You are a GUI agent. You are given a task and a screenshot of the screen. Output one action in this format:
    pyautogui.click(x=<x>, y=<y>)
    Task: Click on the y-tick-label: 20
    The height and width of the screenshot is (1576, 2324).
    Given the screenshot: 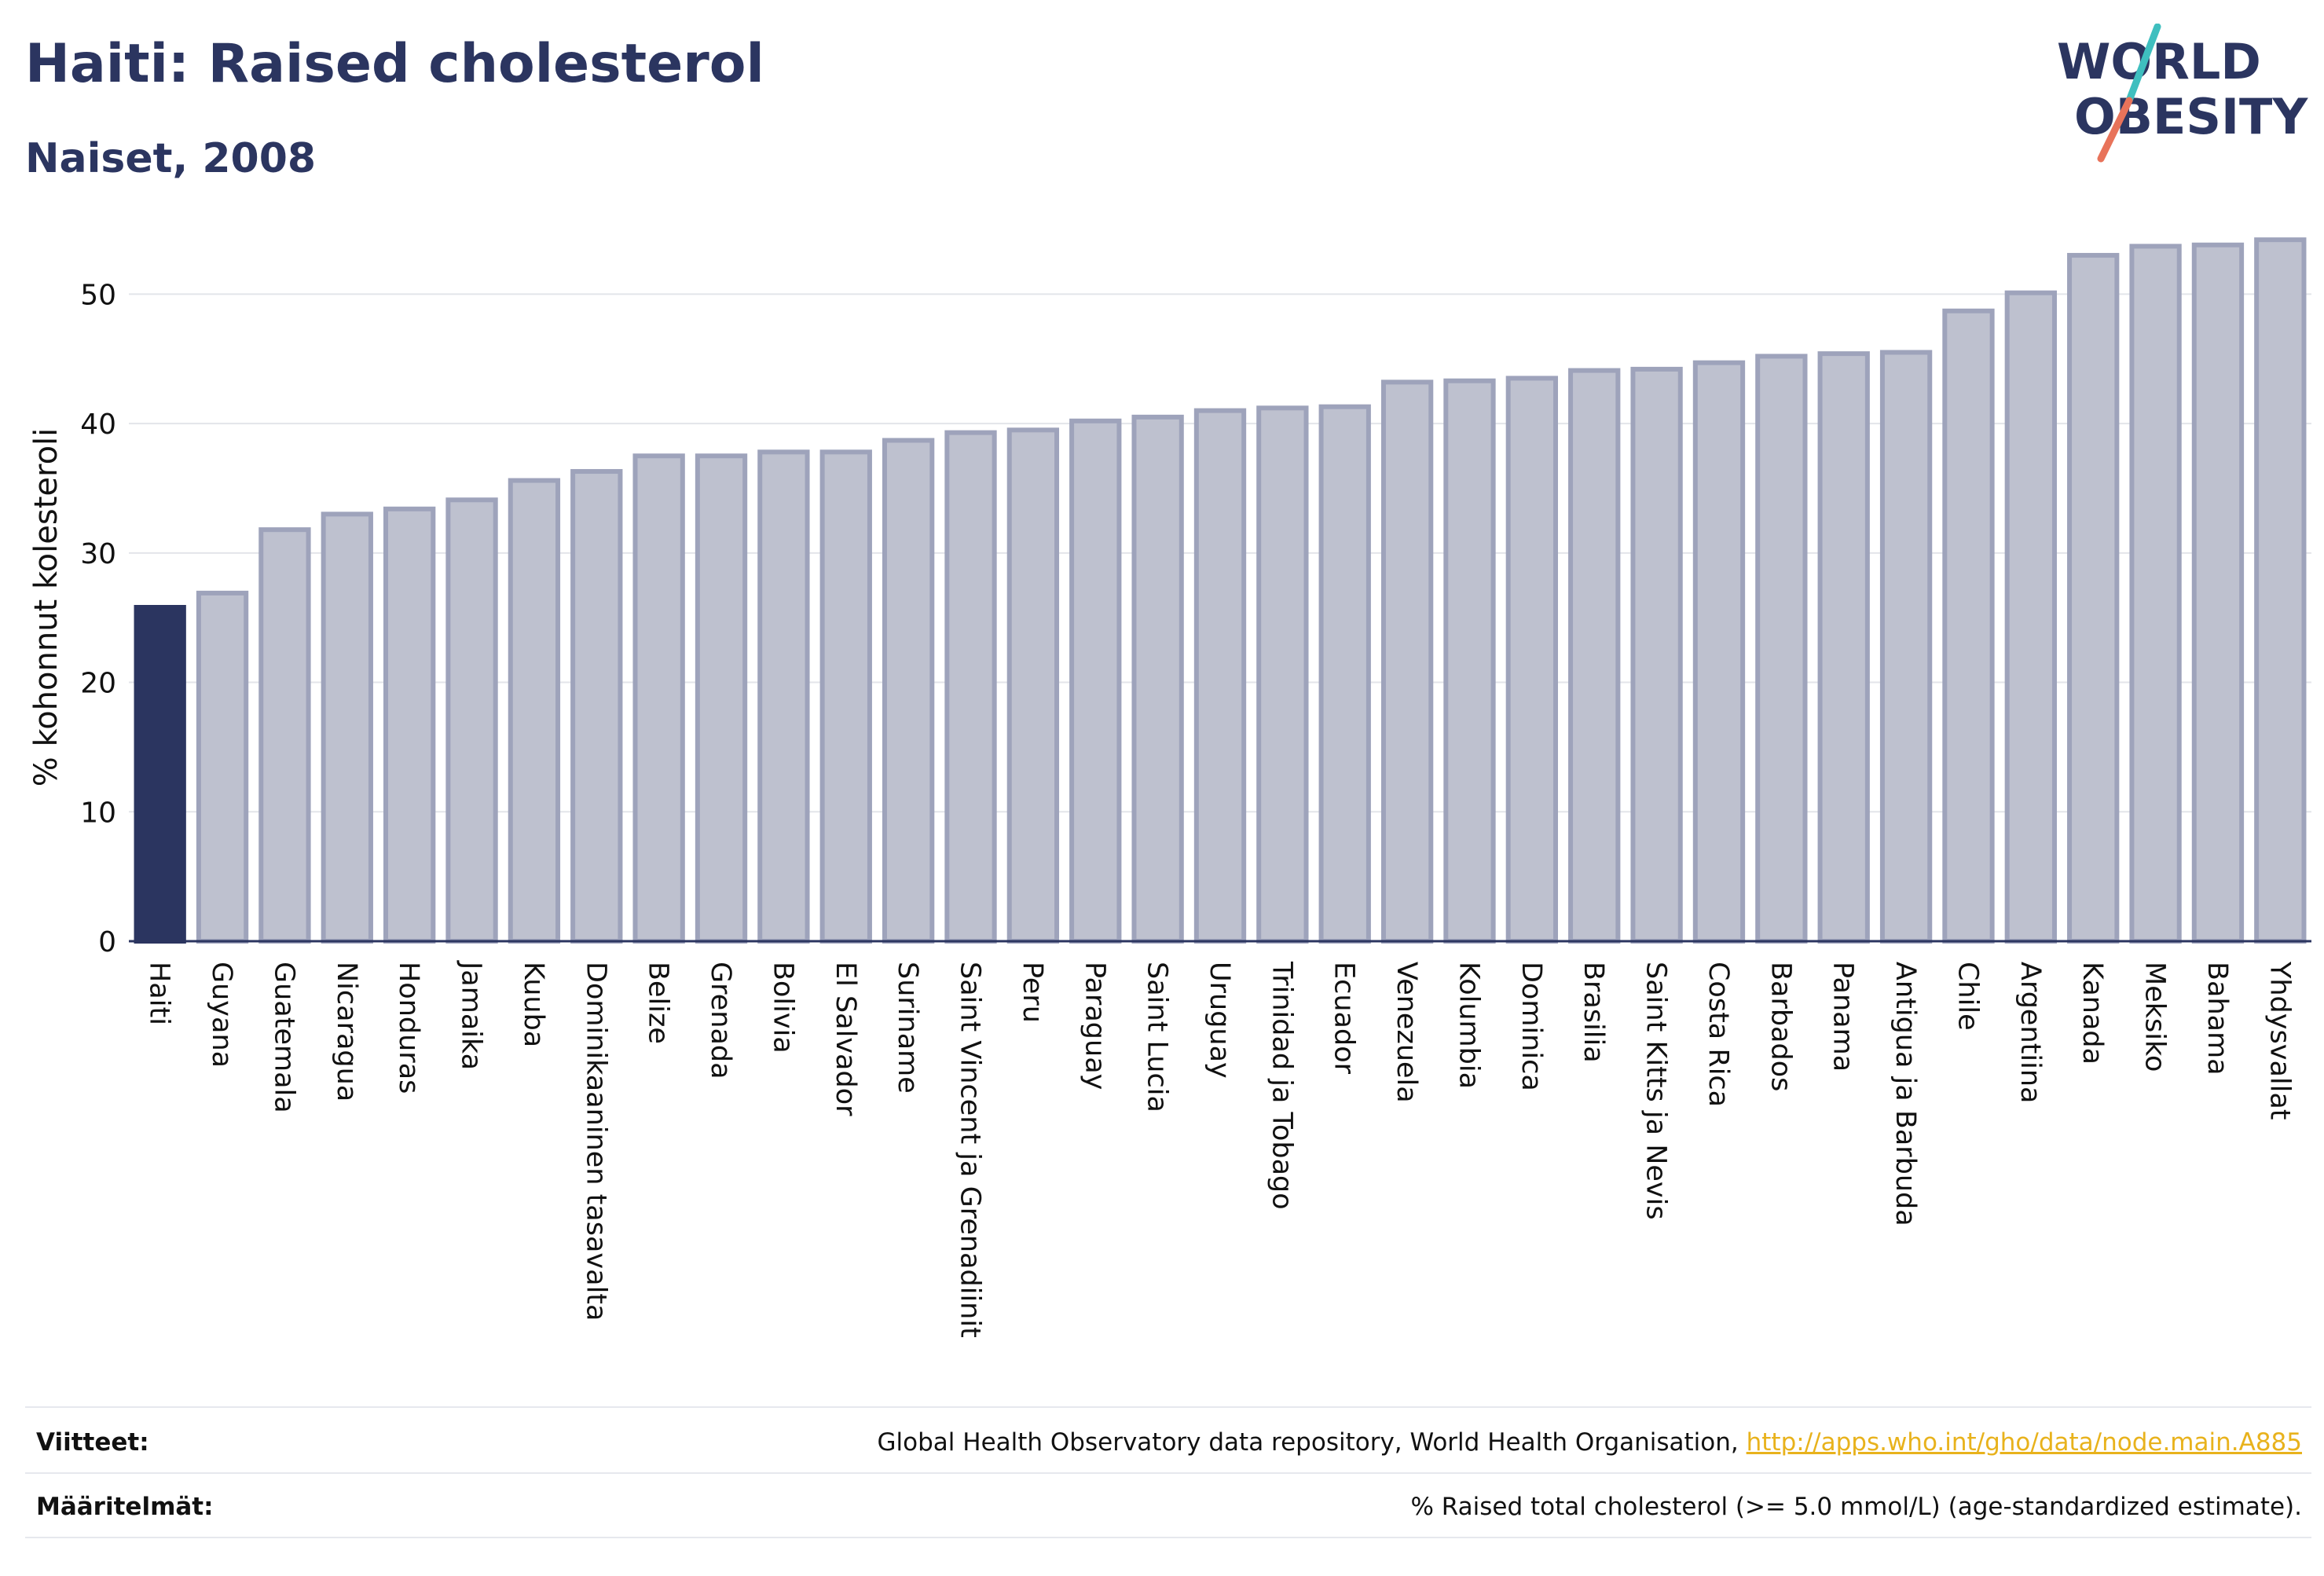 What is the action you would take?
    pyautogui.click(x=98, y=684)
    